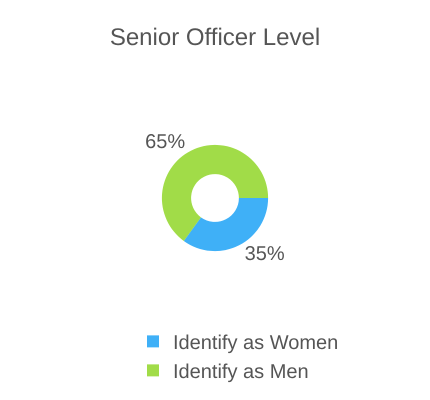 The width and height of the screenshot is (430, 400). What do you see at coordinates (241, 372) in the screenshot?
I see `legend-label: Identify as Men` at bounding box center [241, 372].